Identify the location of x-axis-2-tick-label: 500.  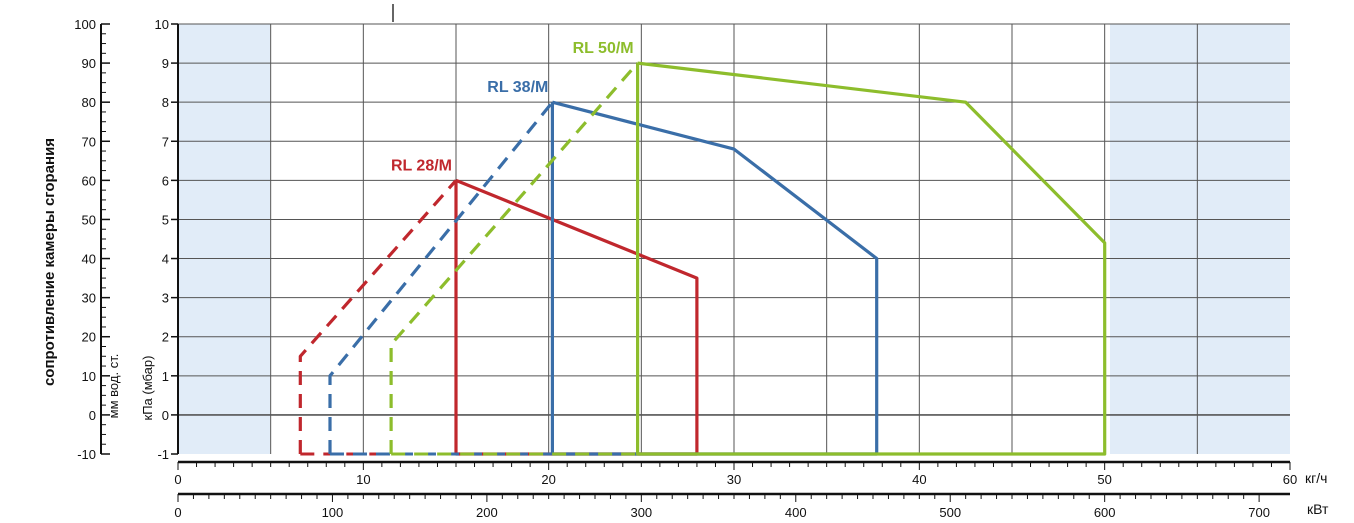
(950, 512).